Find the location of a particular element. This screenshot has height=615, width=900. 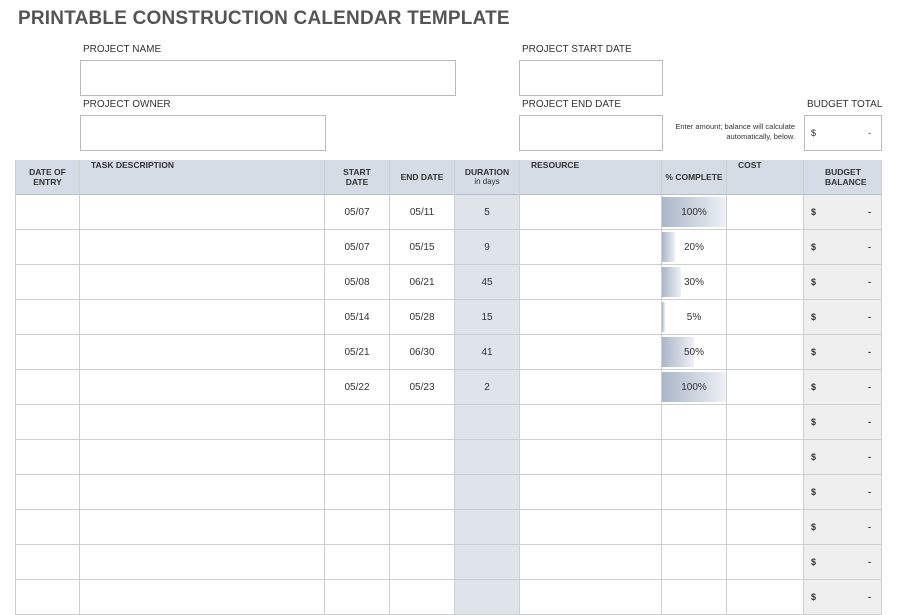

column-header: START DATE is located at coordinates (357, 177).